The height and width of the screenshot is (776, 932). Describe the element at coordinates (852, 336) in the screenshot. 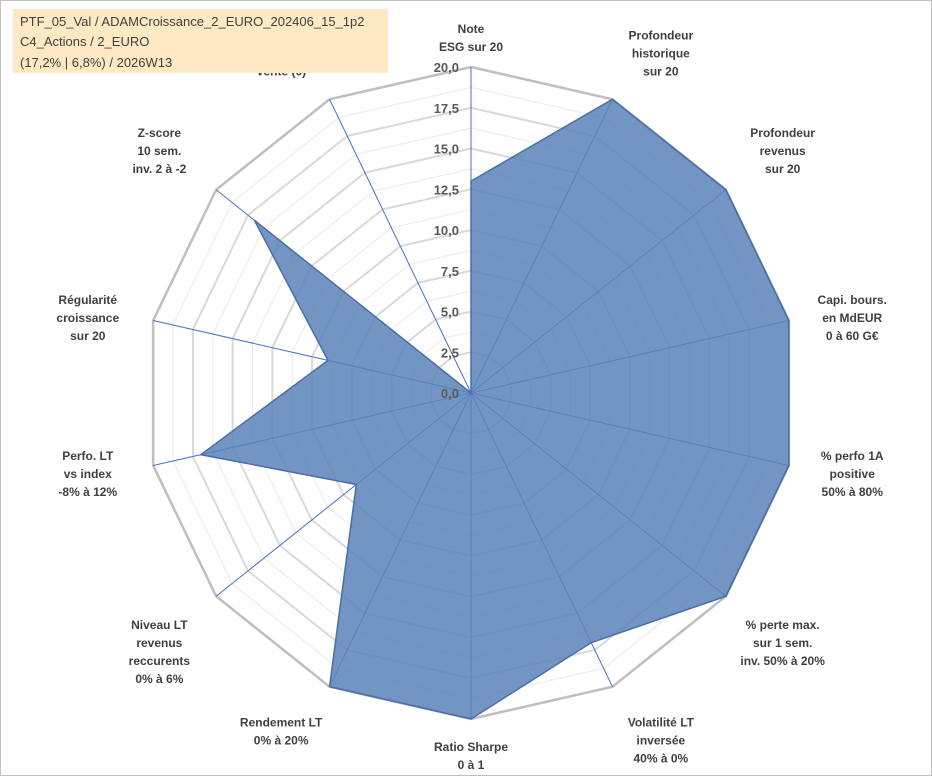

I see `axis-label: 0 à 60 G€` at that location.